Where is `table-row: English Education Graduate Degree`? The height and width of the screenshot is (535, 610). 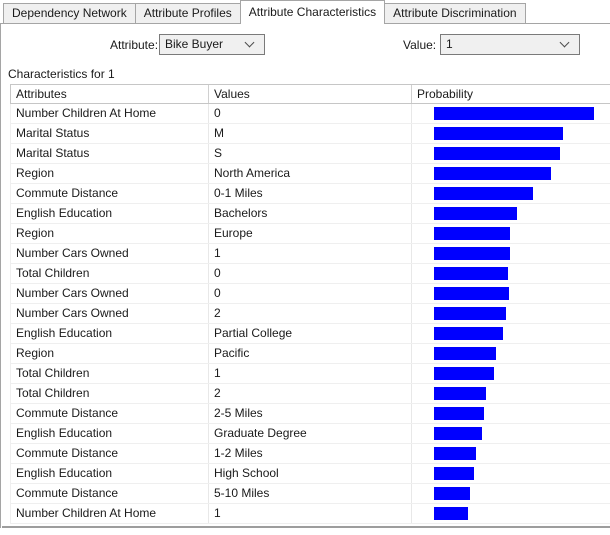 table-row: English Education Graduate Degree is located at coordinates (310, 434).